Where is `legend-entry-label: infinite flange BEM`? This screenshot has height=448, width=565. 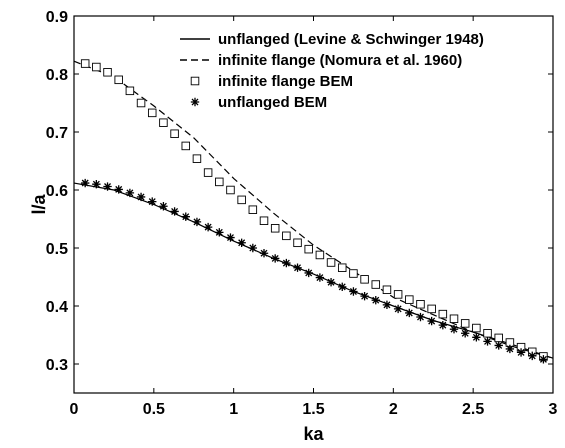 legend-entry-label: infinite flange BEM is located at coordinates (285, 81).